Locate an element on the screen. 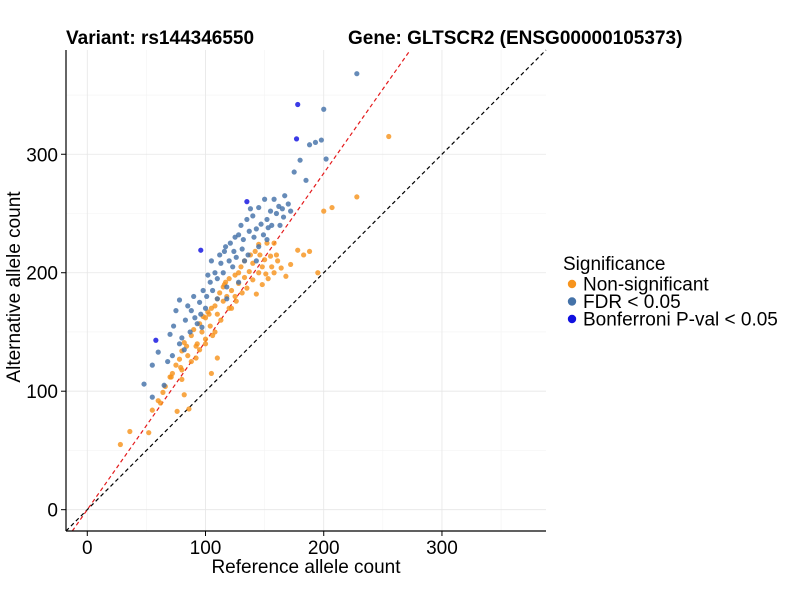 Image resolution: width=800 pixels, height=600 pixels. legend-label-non-significant: Non-significant is located at coordinates (646, 285).